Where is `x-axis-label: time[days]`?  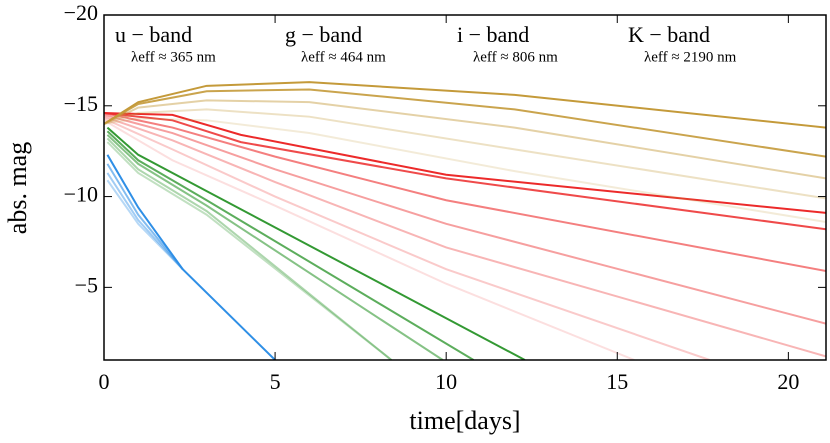 x-axis-label: time[days] is located at coordinates (464, 420).